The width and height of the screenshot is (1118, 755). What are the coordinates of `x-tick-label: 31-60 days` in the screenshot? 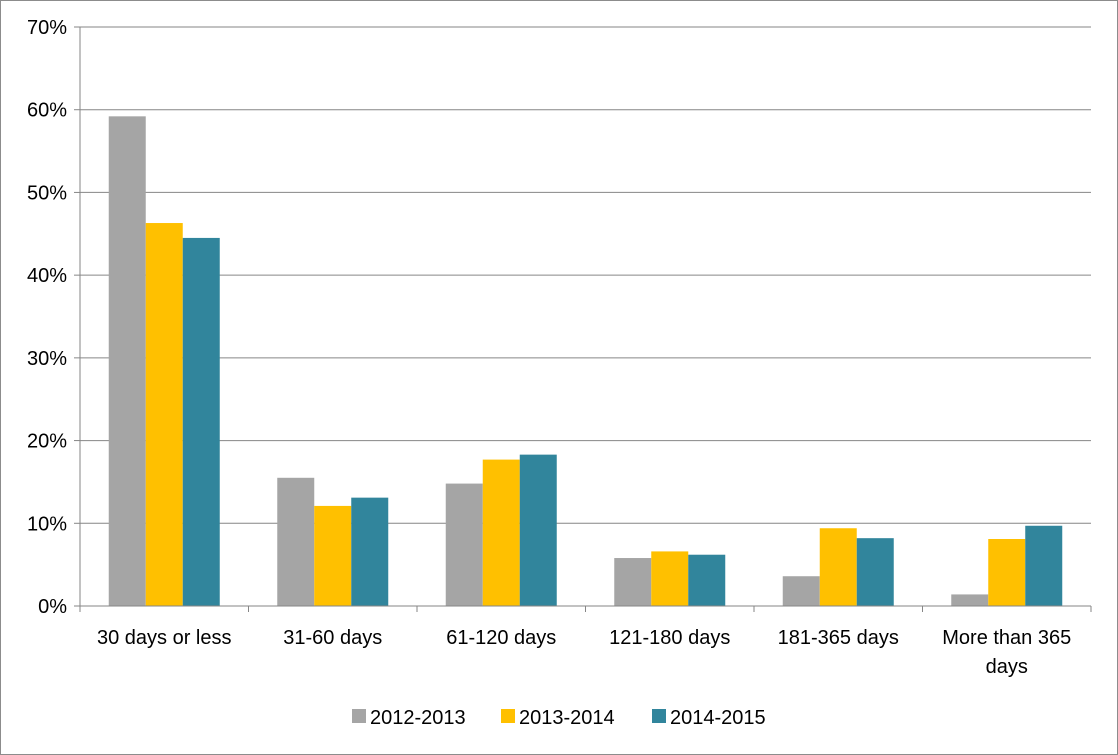 It's located at (332, 638).